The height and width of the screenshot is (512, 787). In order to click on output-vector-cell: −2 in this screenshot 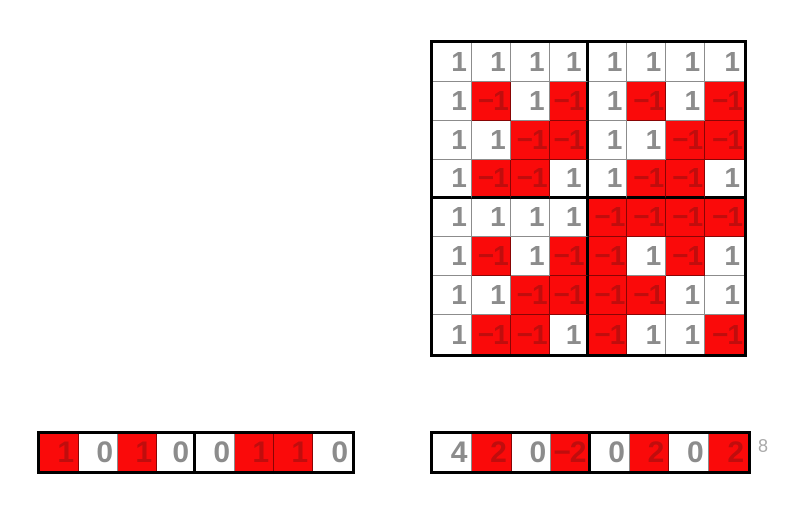, I will do `click(571, 452)`.